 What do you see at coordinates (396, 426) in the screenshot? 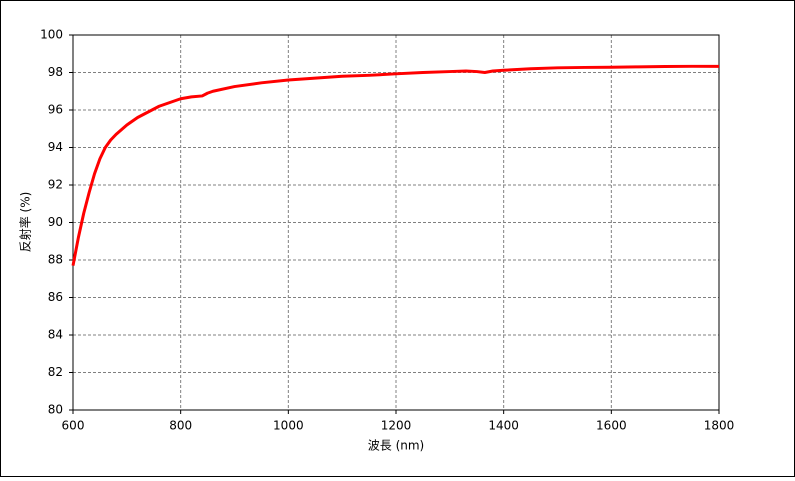
I see `x-tick-label: 1200` at bounding box center [396, 426].